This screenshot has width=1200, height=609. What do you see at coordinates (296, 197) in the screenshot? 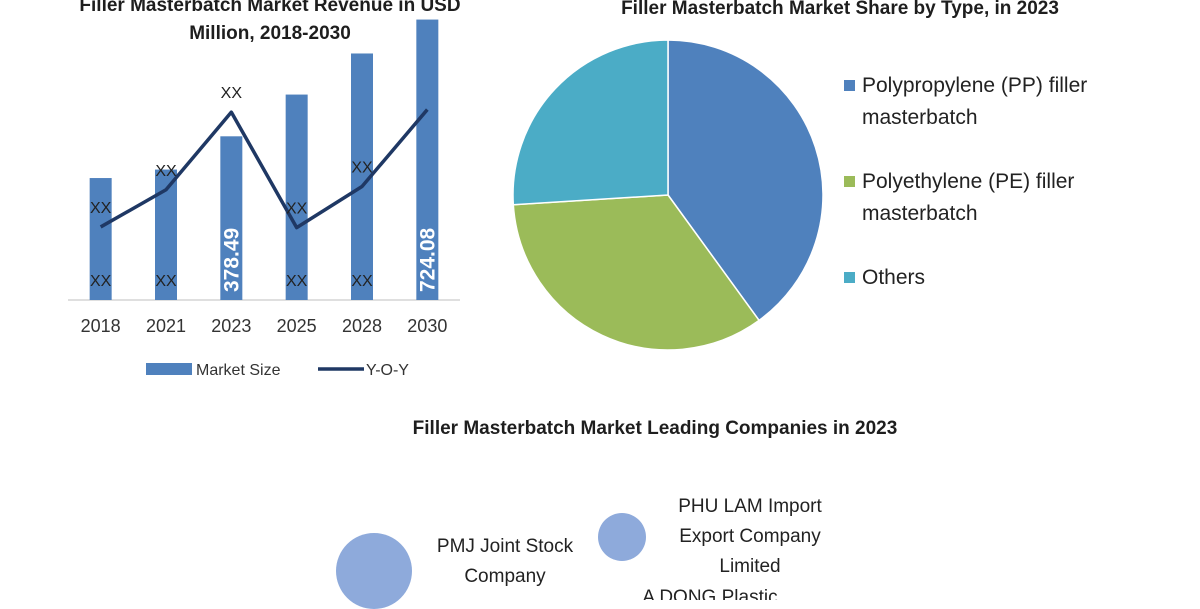
I see `bar-2025` at bounding box center [296, 197].